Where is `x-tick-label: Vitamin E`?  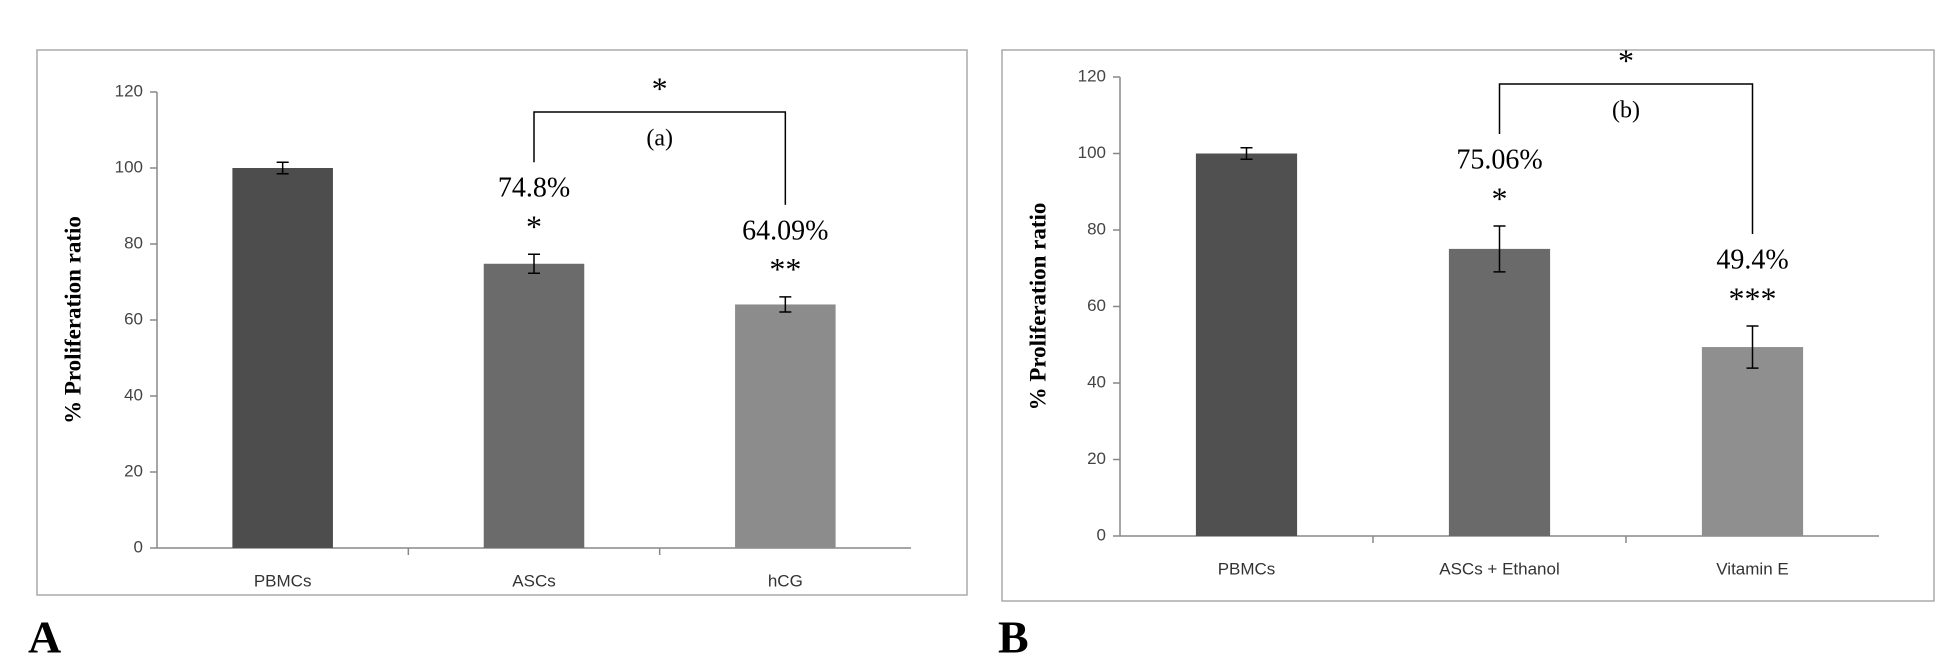
x-tick-label: Vitamin E is located at coordinates (1752, 568).